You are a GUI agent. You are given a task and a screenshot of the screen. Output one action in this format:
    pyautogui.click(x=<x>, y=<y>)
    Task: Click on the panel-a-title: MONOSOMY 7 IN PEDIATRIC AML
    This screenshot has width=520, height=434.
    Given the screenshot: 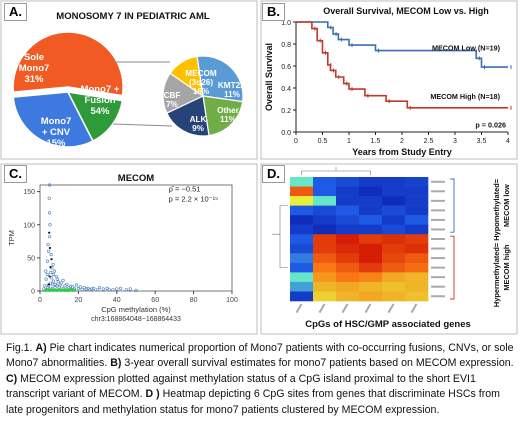 What is the action you would take?
    pyautogui.click(x=133, y=16)
    